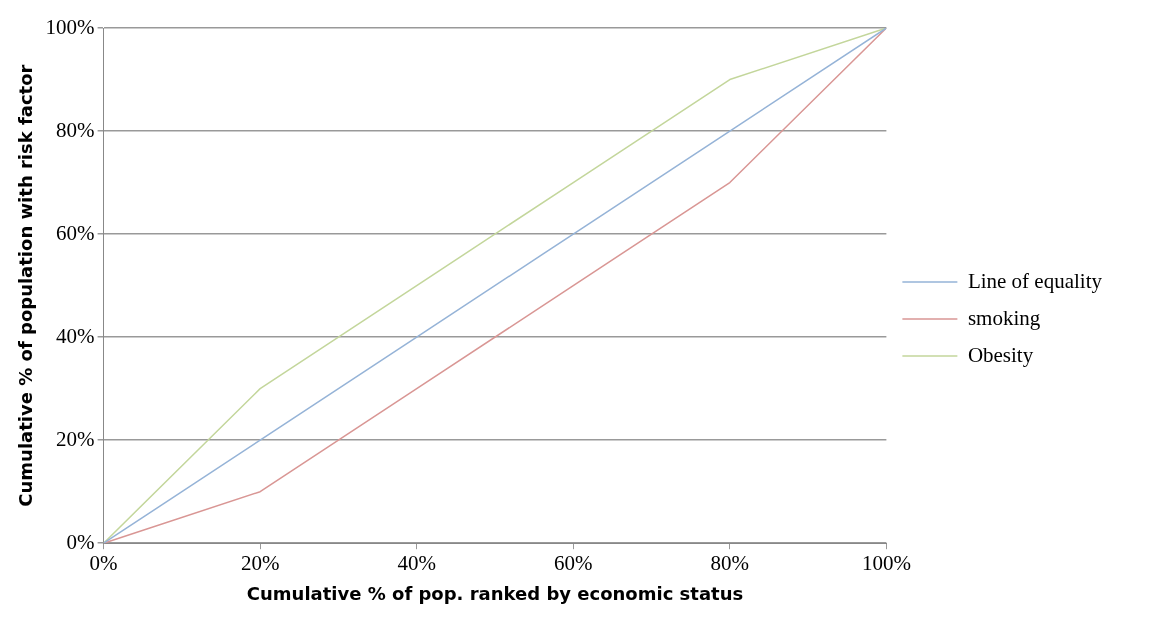  What do you see at coordinates (75, 335) in the screenshot?
I see `y-tick-label: 40%` at bounding box center [75, 335].